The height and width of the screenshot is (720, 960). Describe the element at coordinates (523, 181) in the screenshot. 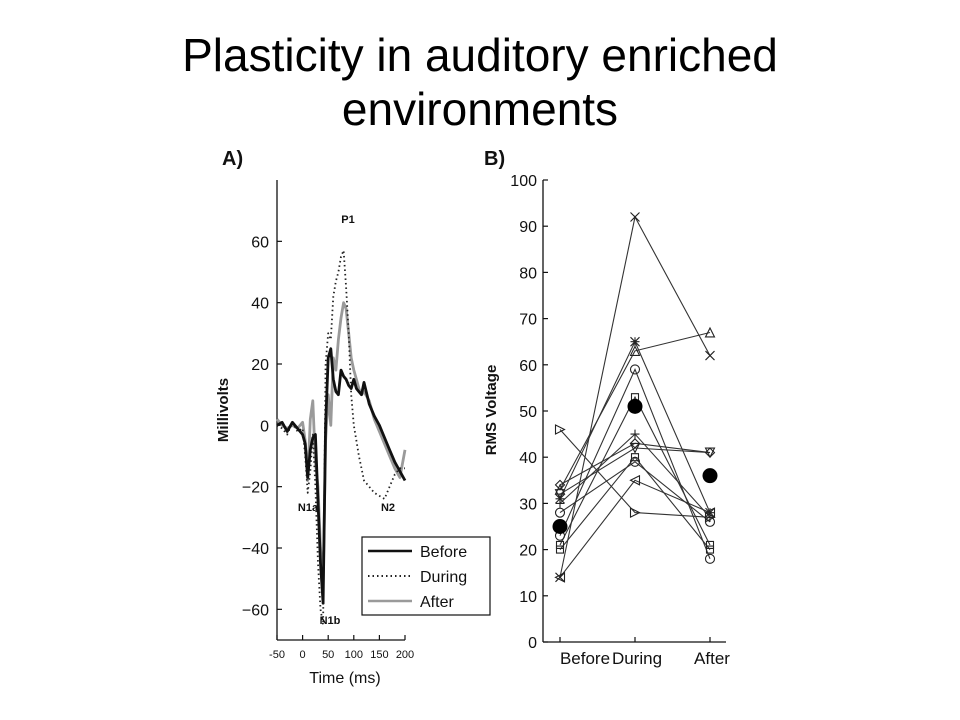

I see `panel-b-y-tick-label: 100` at that location.